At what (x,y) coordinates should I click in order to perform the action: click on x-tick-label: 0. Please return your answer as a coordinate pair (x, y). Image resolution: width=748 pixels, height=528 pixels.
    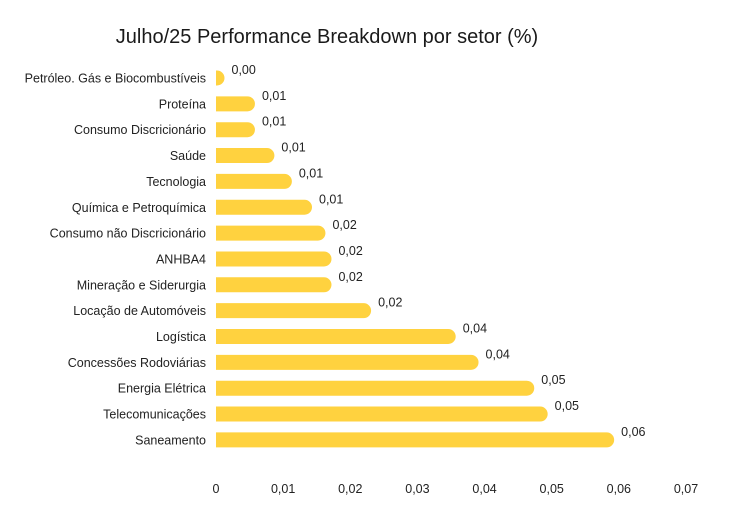
    Looking at the image, I should click on (216, 489).